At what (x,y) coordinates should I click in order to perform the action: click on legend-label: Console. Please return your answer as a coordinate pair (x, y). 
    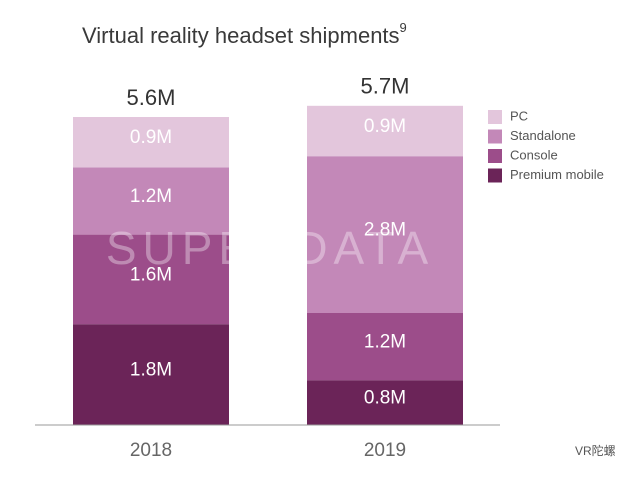
    Looking at the image, I should click on (534, 154).